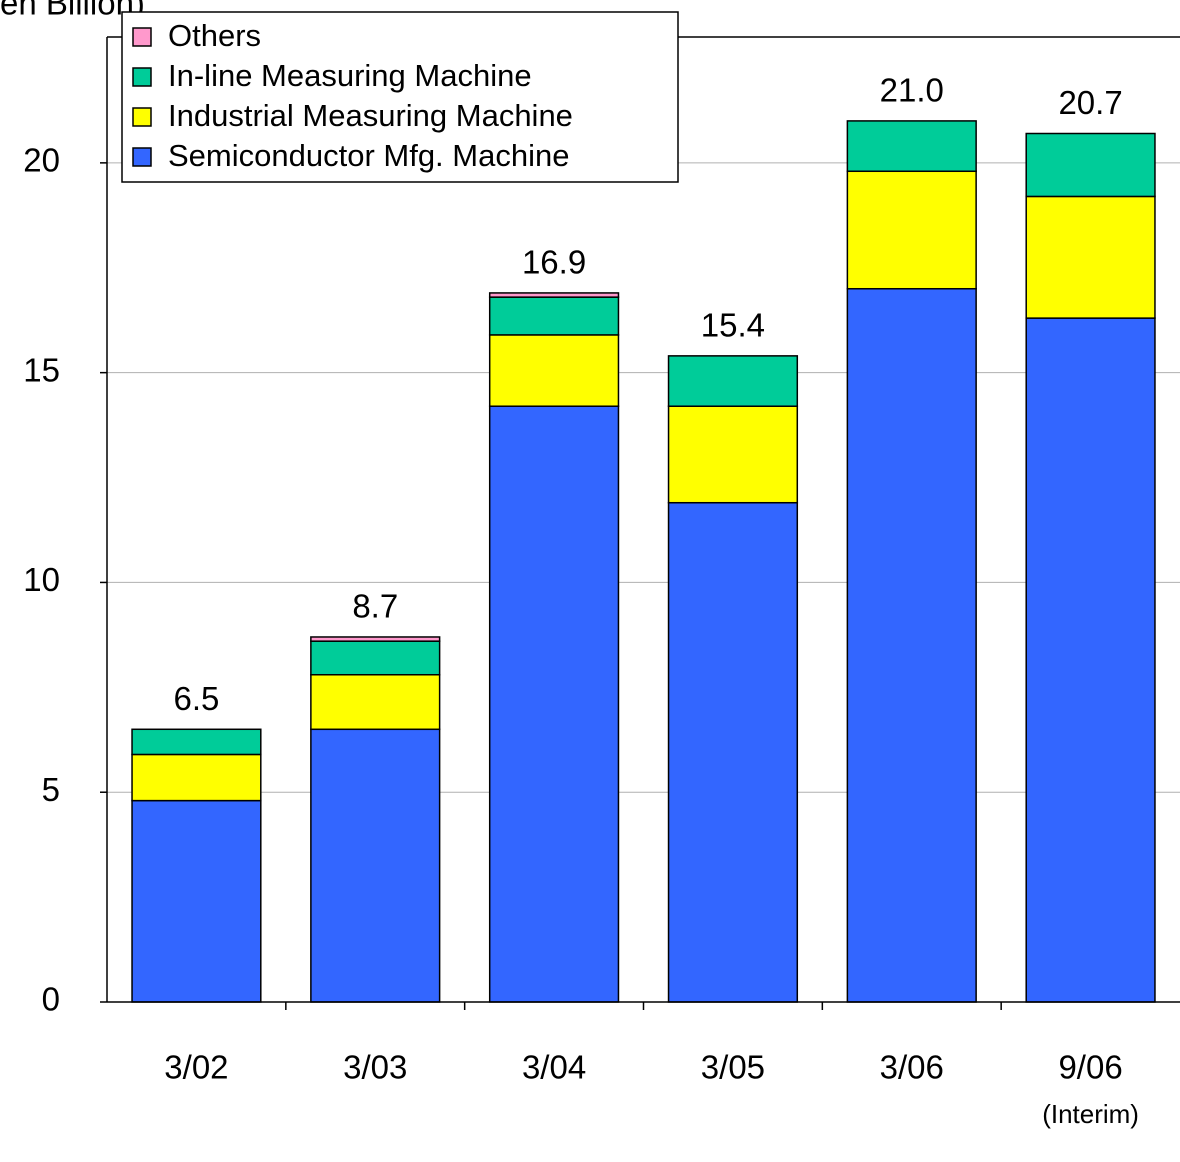 This screenshot has height=1162, width=1180. Describe the element at coordinates (51, 999) in the screenshot. I see `y-tick-label: 0` at that location.